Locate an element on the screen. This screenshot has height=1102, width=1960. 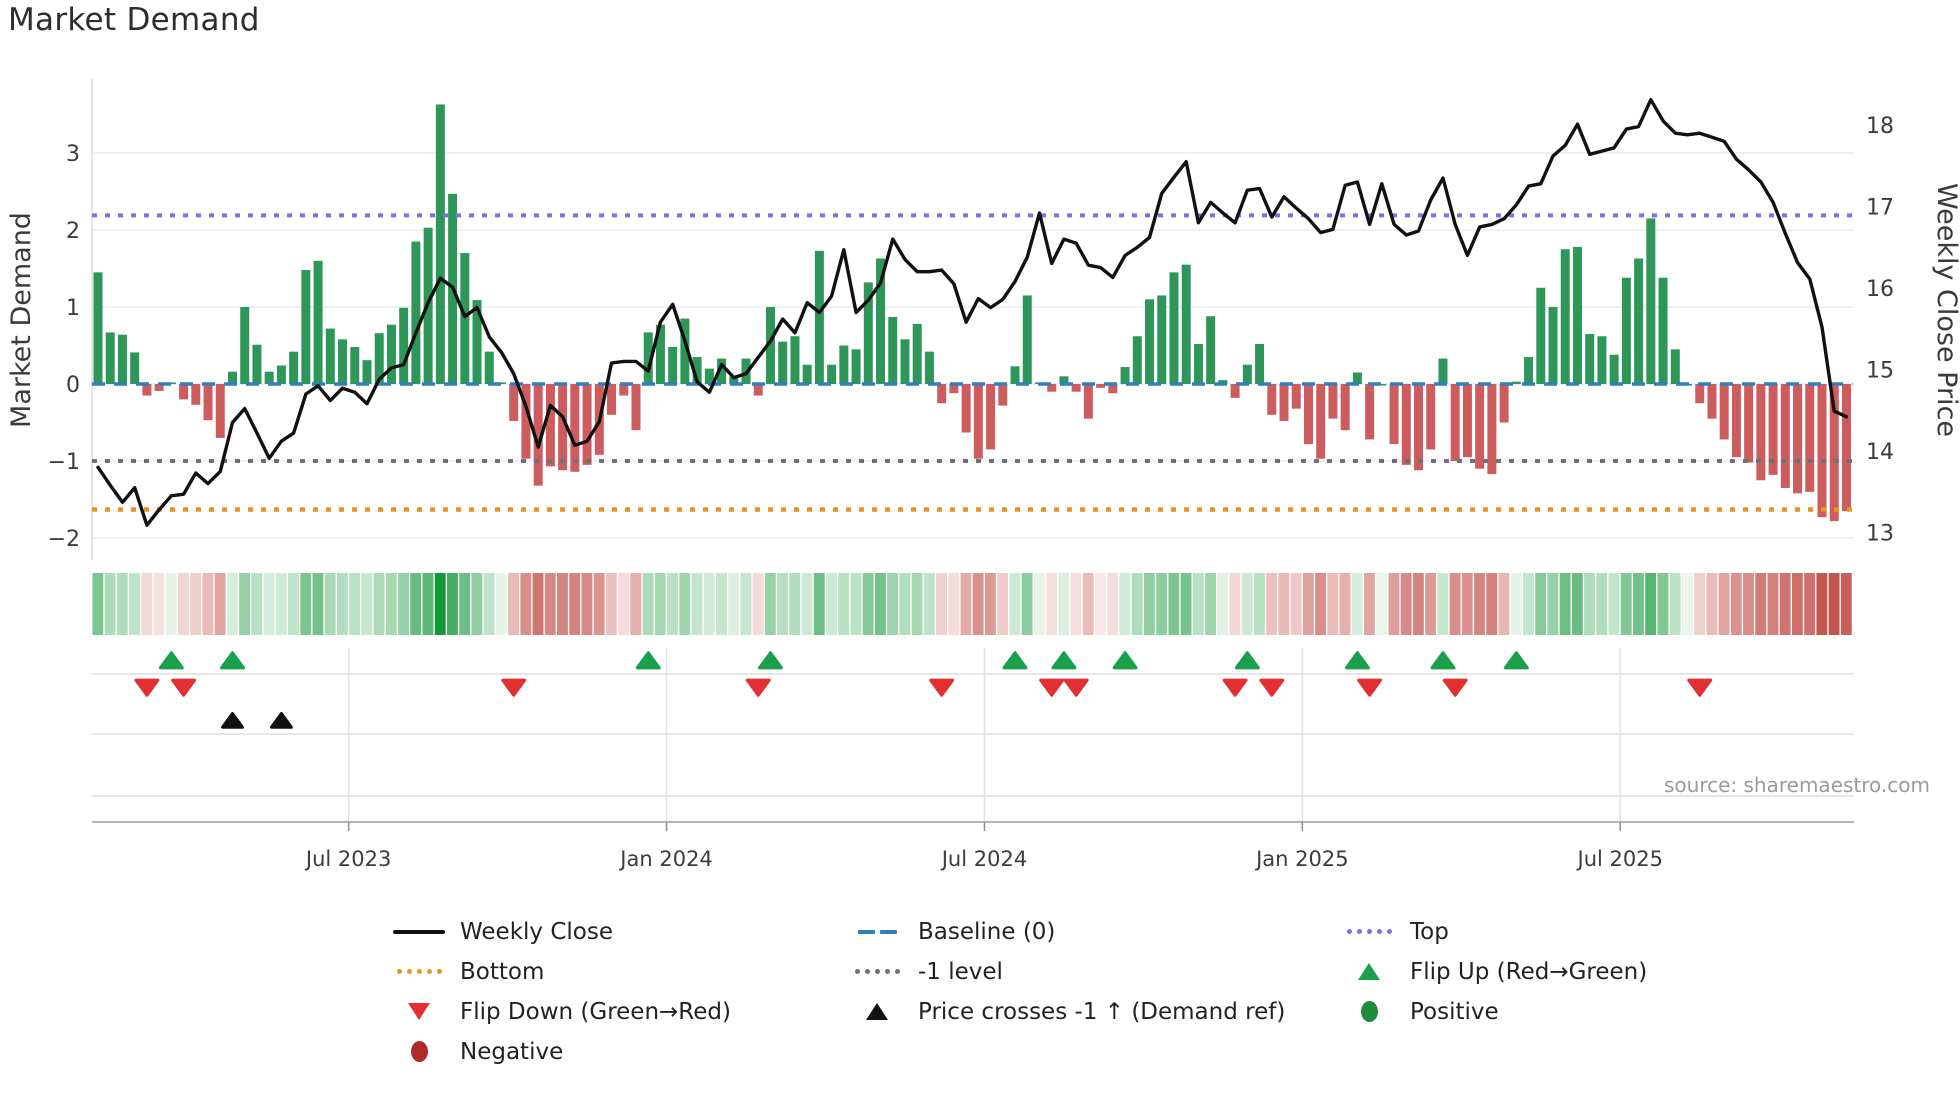
right-axis-title: Weekly Close Price is located at coordinates (1945, 310).